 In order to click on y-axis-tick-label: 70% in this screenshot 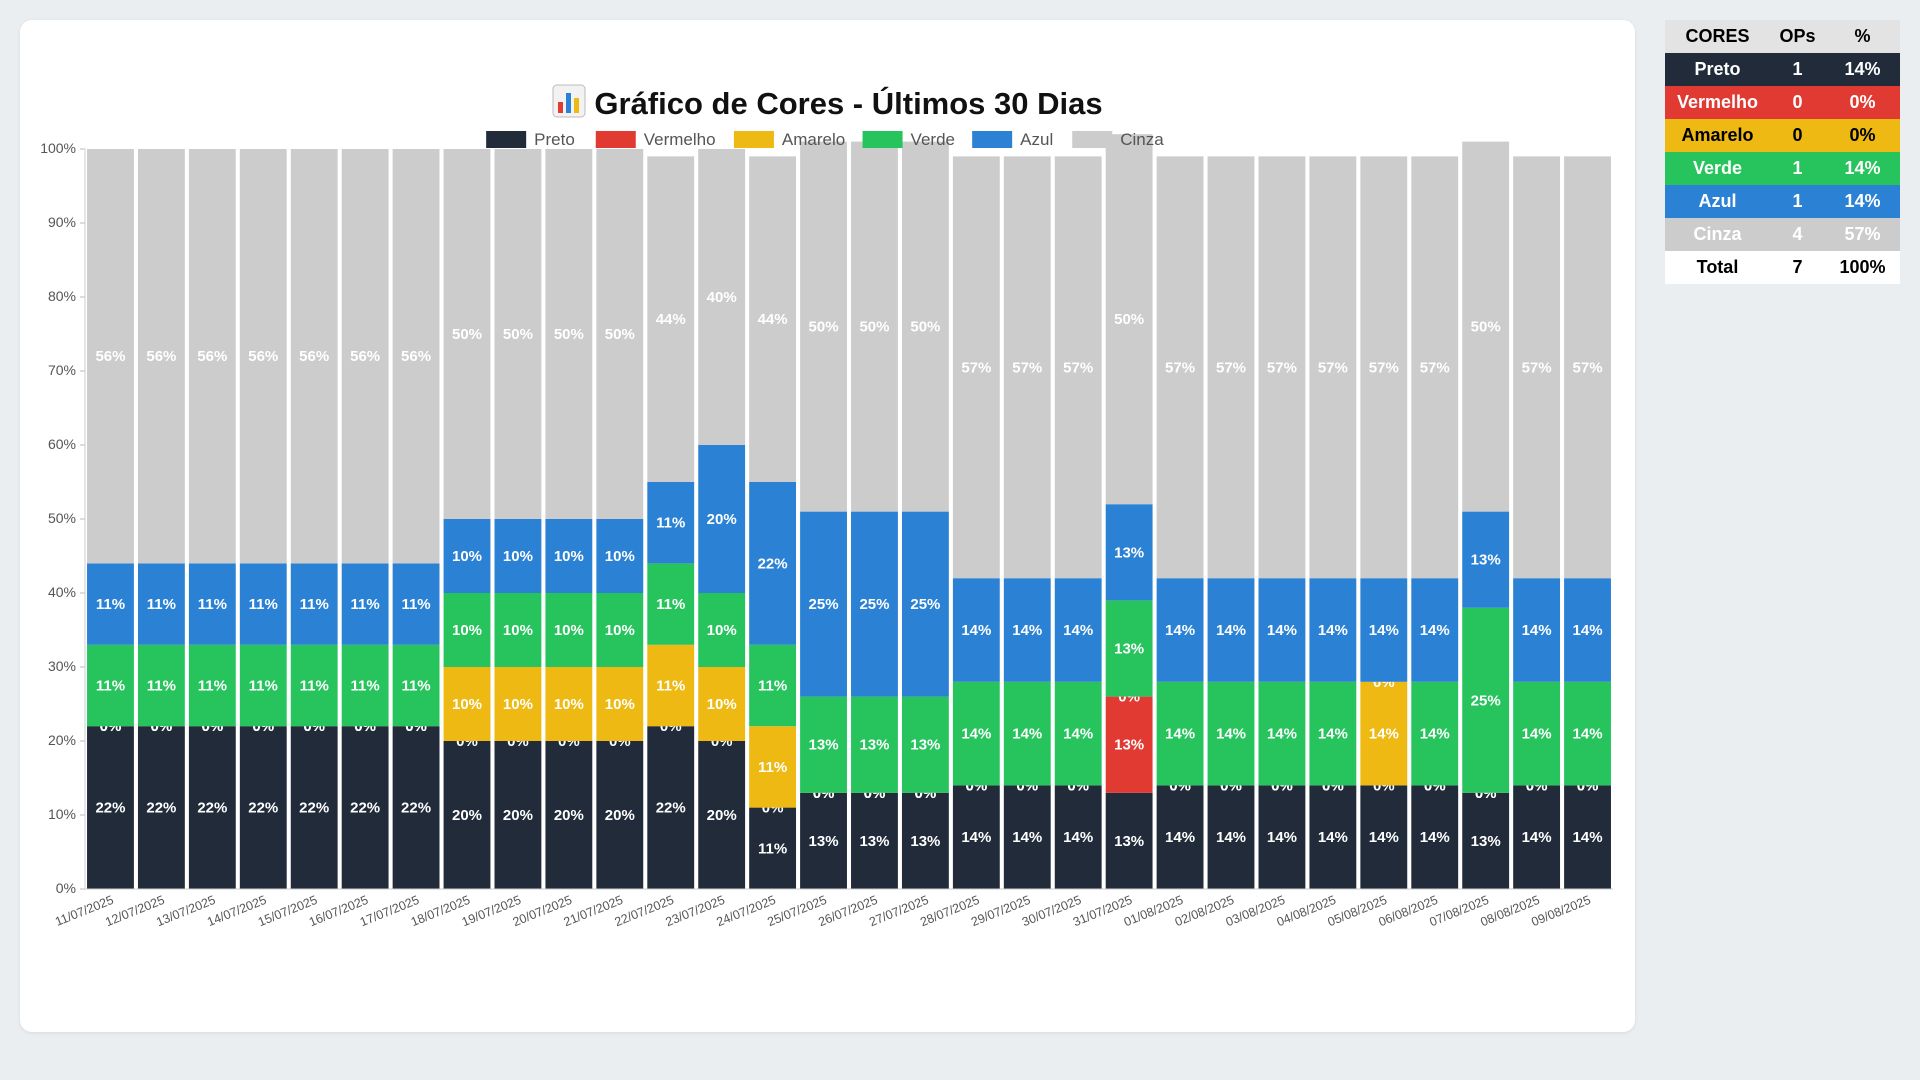, I will do `click(62, 370)`.